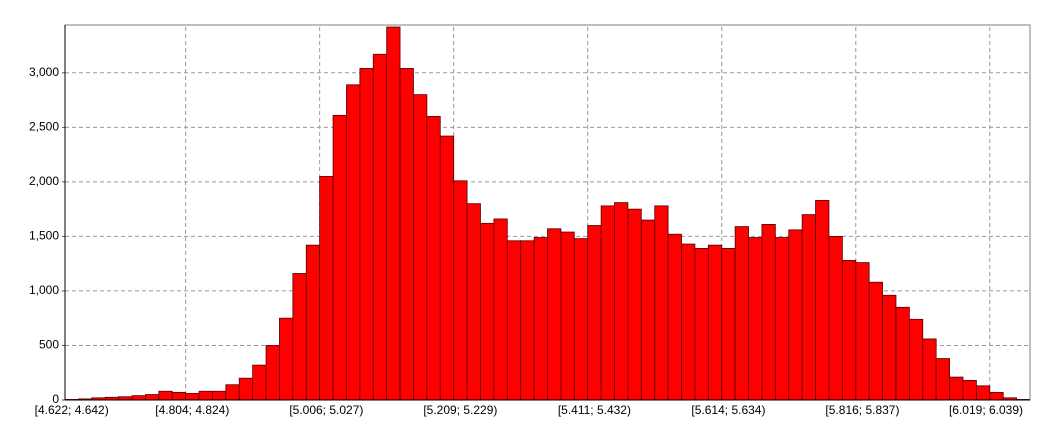 The image size is (1044, 437). Describe the element at coordinates (44, 72) in the screenshot. I see `y-tick-label: 3,000` at that location.